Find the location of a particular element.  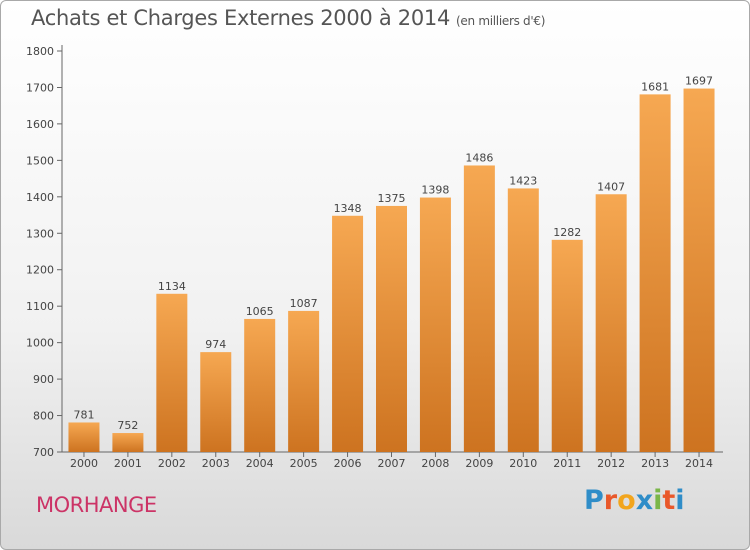

y-tick-label: 1200 is located at coordinates (40, 270).